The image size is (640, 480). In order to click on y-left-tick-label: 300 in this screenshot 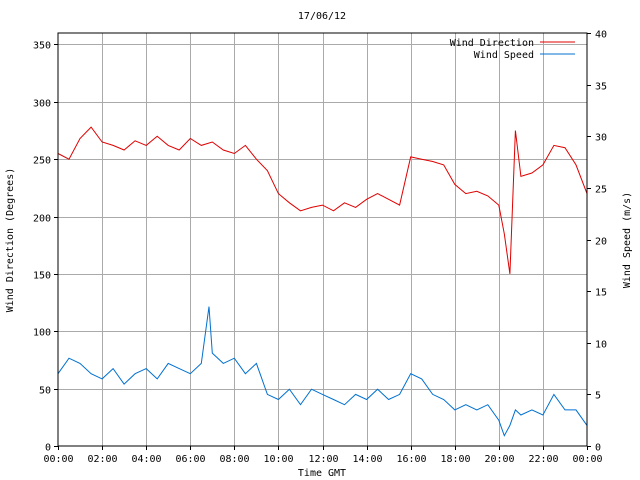, I will do `click(42, 104)`.